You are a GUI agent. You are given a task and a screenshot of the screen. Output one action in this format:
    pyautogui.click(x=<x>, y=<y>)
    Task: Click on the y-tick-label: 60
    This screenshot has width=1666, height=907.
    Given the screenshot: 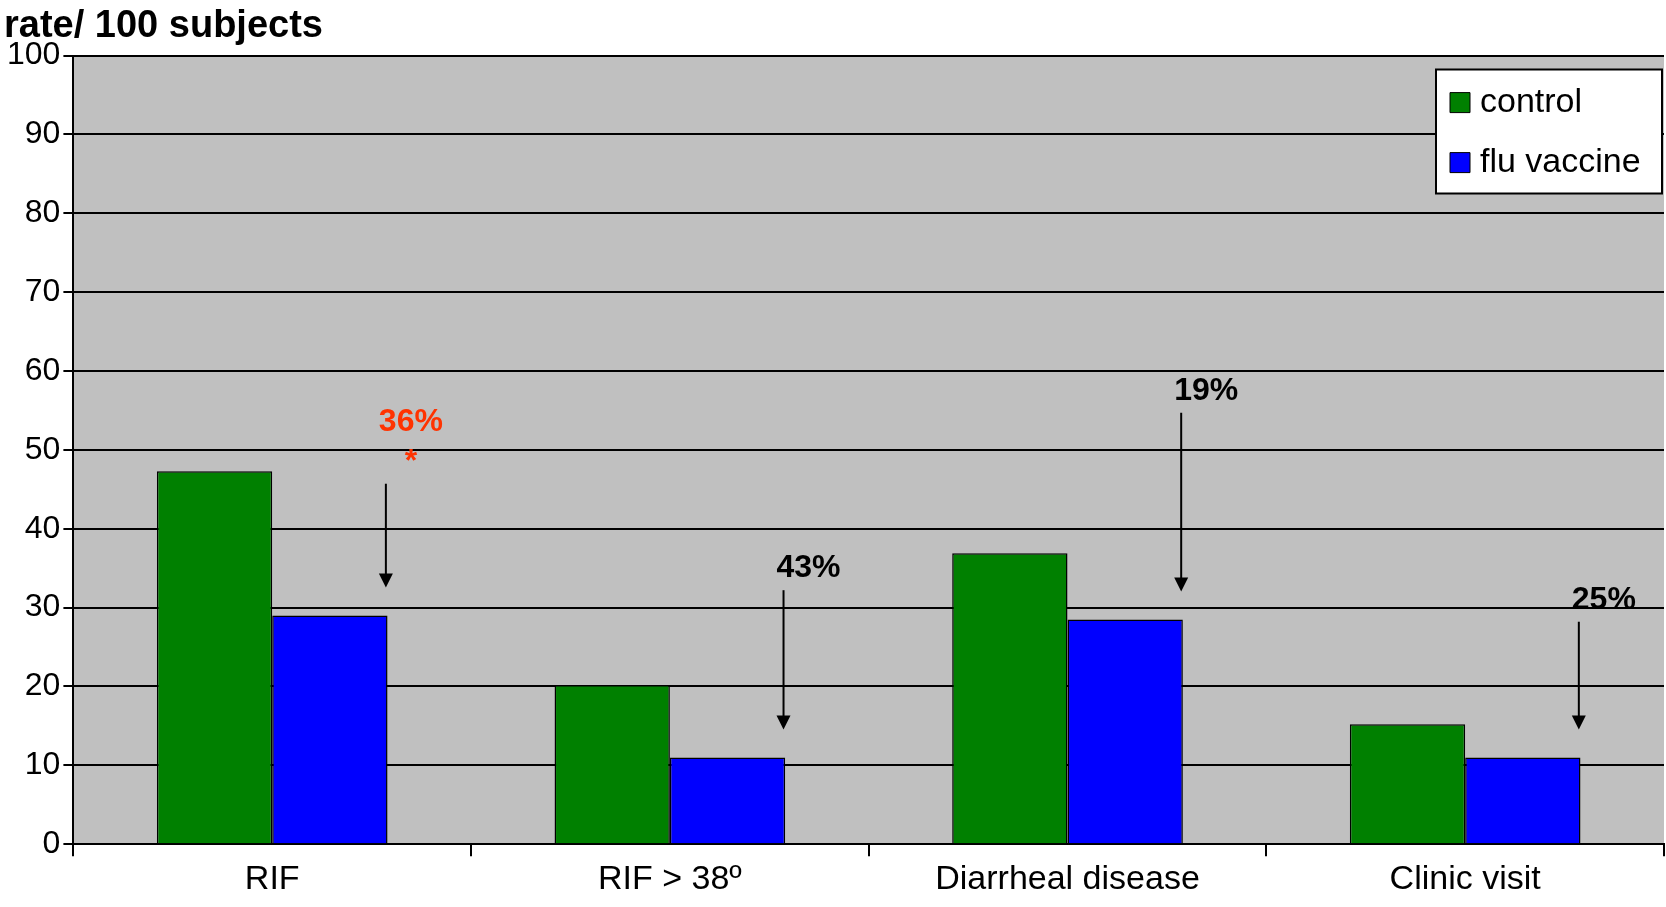 What is the action you would take?
    pyautogui.click(x=42, y=368)
    